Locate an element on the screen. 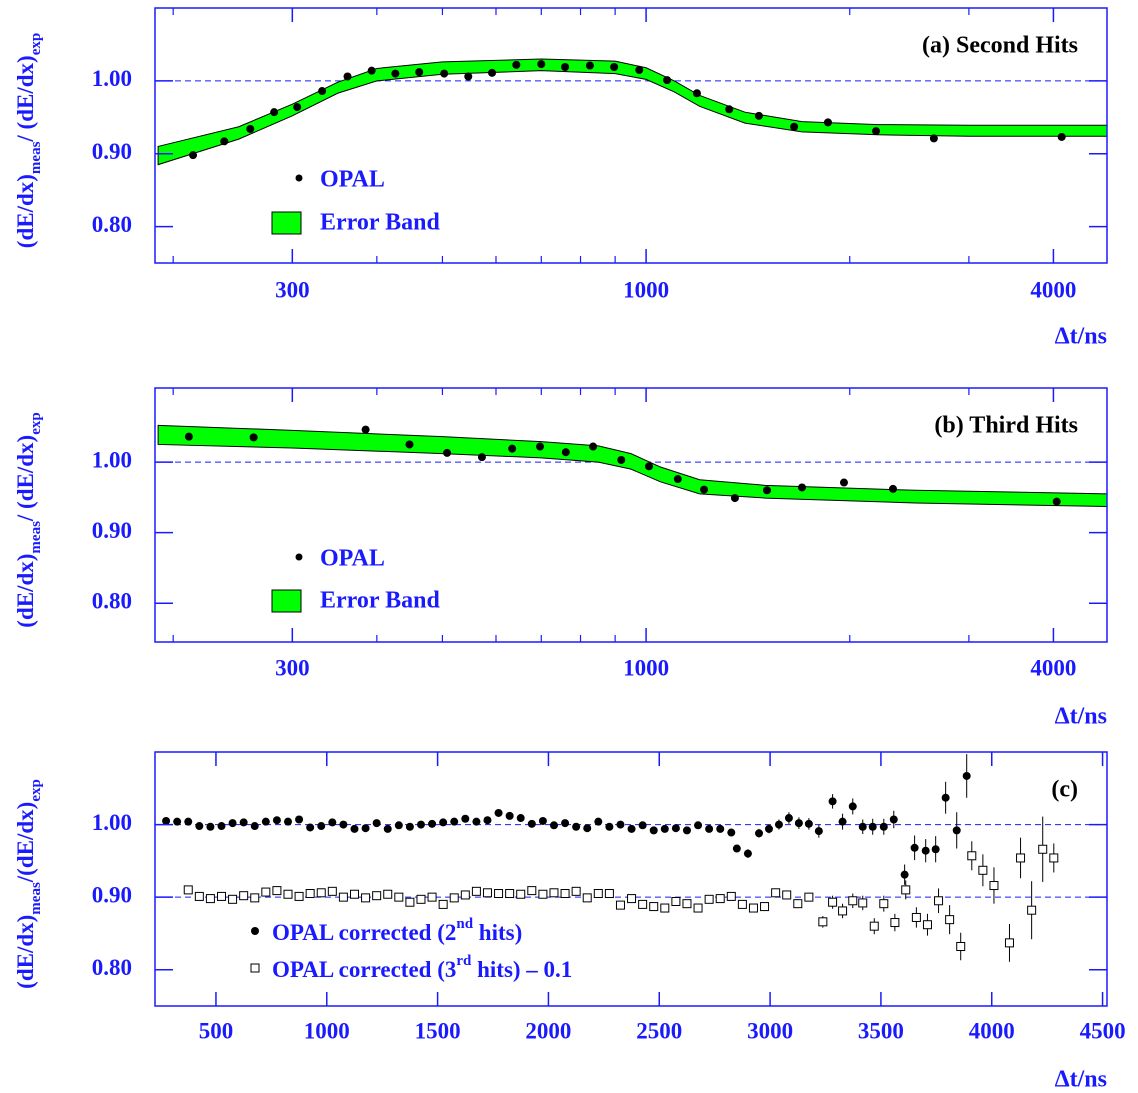  y-tick-label: 1.00 is located at coordinates (112, 822).